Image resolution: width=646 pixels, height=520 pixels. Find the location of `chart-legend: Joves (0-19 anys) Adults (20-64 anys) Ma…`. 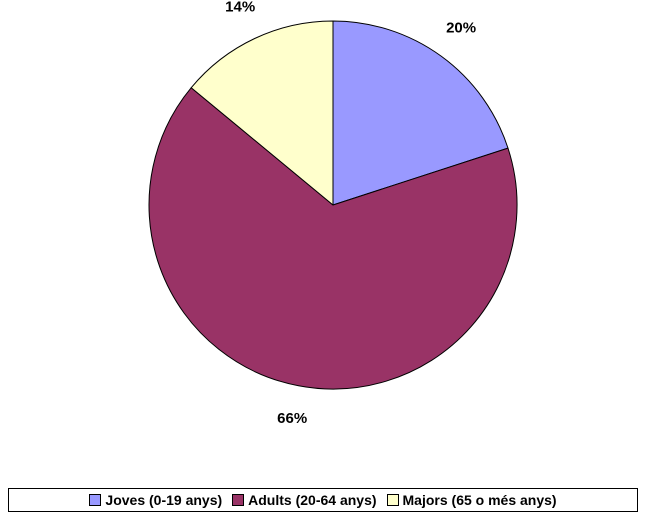

chart-legend: Joves (0-19 anys) Adults (20-64 anys) Ma… is located at coordinates (323, 500).